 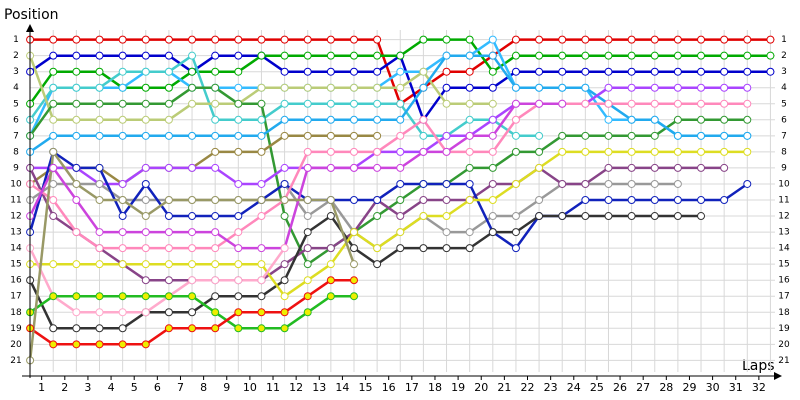 I want to click on y-tick-label: 3, so click(x=16, y=72).